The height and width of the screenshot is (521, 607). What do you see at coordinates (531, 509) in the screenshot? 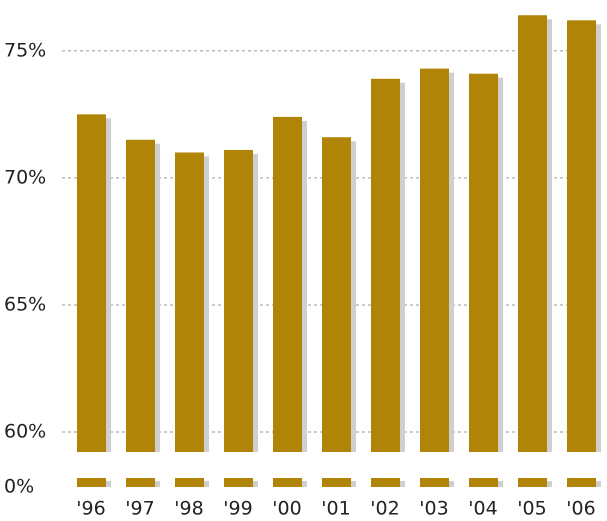
I see `x-tick-label: '05` at bounding box center [531, 509].